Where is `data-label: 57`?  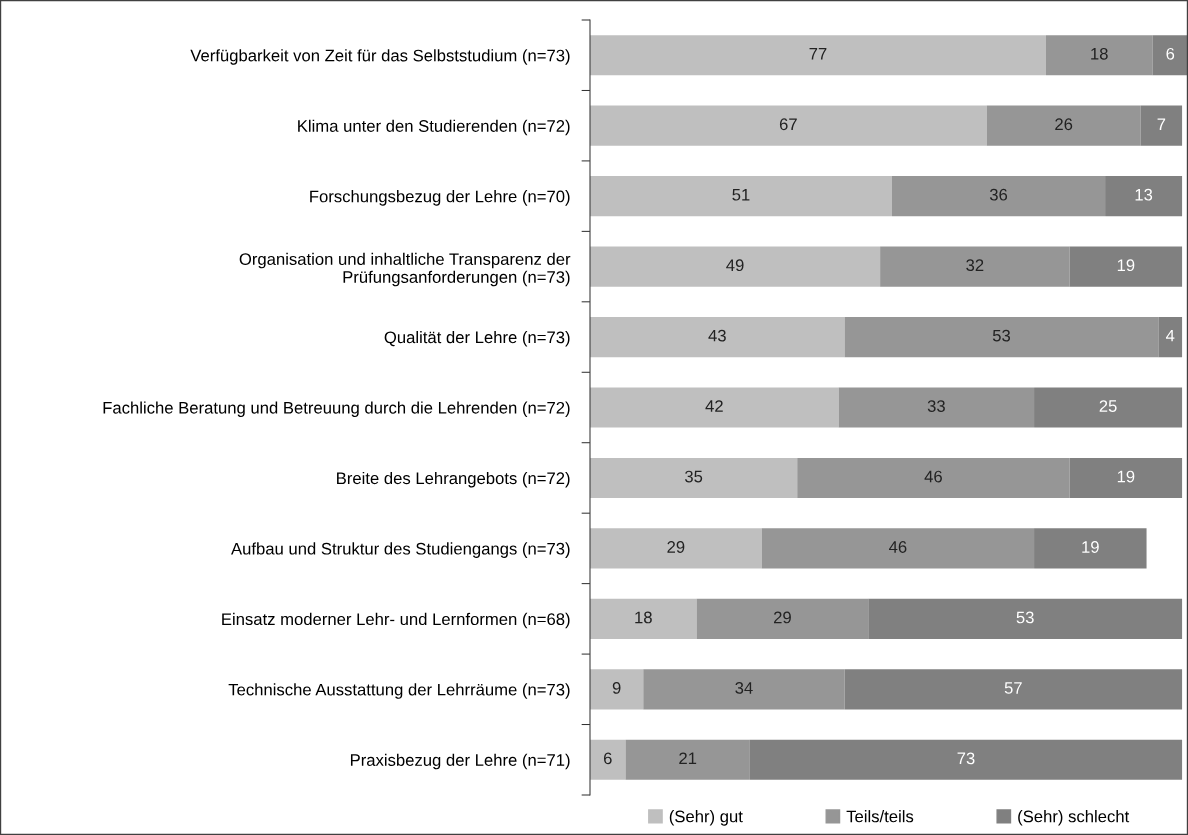 data-label: 57 is located at coordinates (1013, 688).